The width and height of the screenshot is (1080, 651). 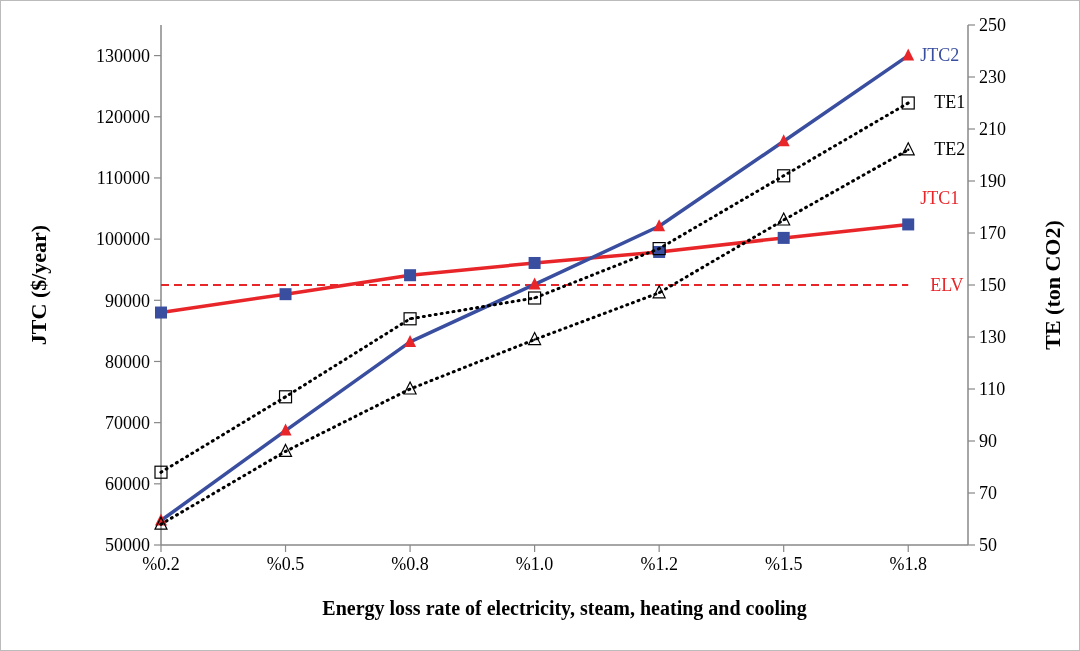 What do you see at coordinates (992, 181) in the screenshot?
I see `y2-tick-label: 190` at bounding box center [992, 181].